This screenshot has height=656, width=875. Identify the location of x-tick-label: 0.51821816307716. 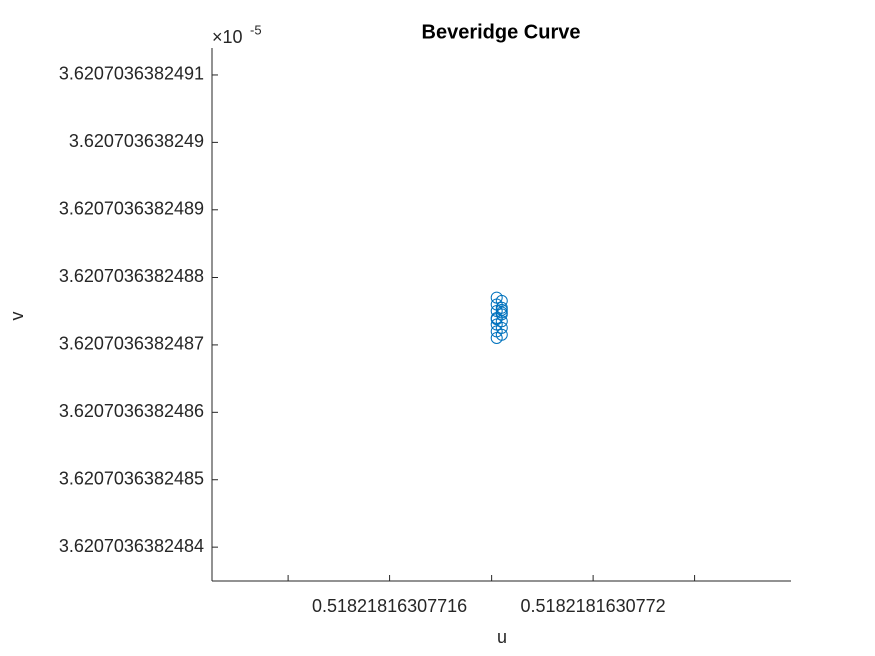
(389, 606).